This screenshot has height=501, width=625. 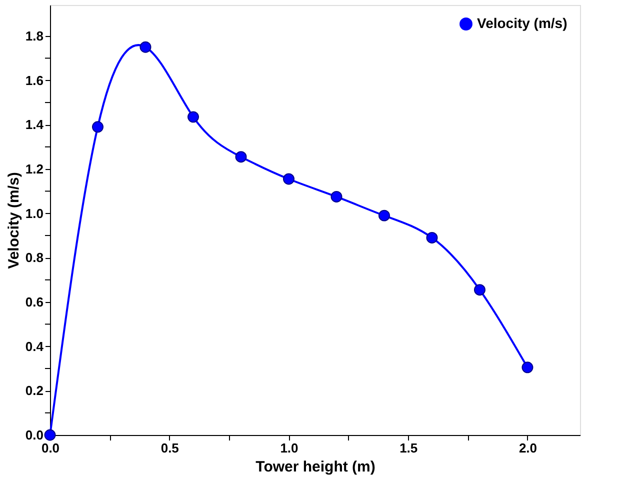 I want to click on y-tick-label: 1.4, so click(x=34, y=124).